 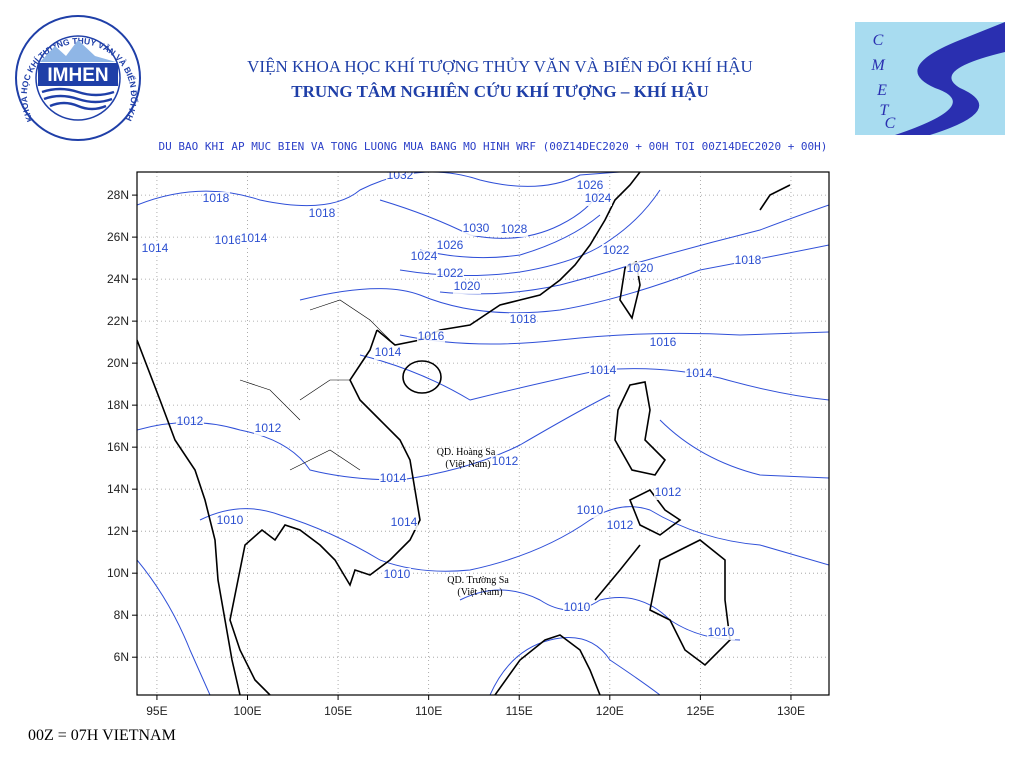 I want to click on lat-tick-label: 22N, so click(x=118, y=321).